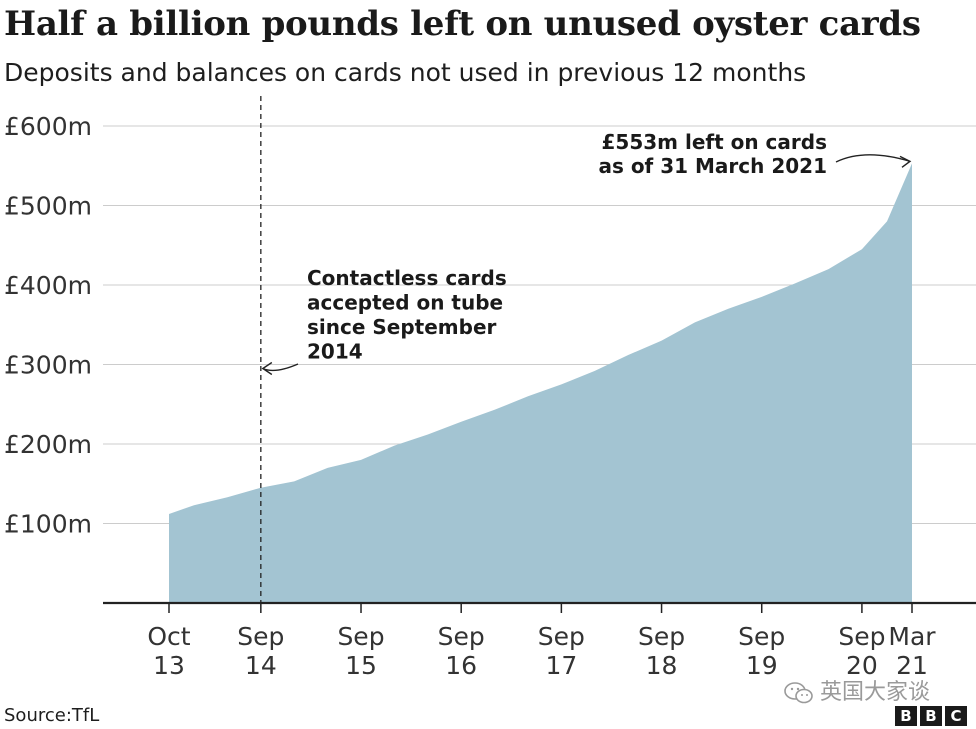  Describe the element at coordinates (875, 692) in the screenshot. I see `watermark-text: 英国大家谈` at that location.